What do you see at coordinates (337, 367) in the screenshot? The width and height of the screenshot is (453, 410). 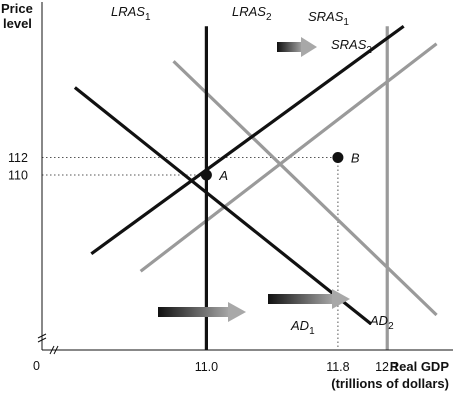 I see `x-tick-label: 11.8` at bounding box center [337, 367].